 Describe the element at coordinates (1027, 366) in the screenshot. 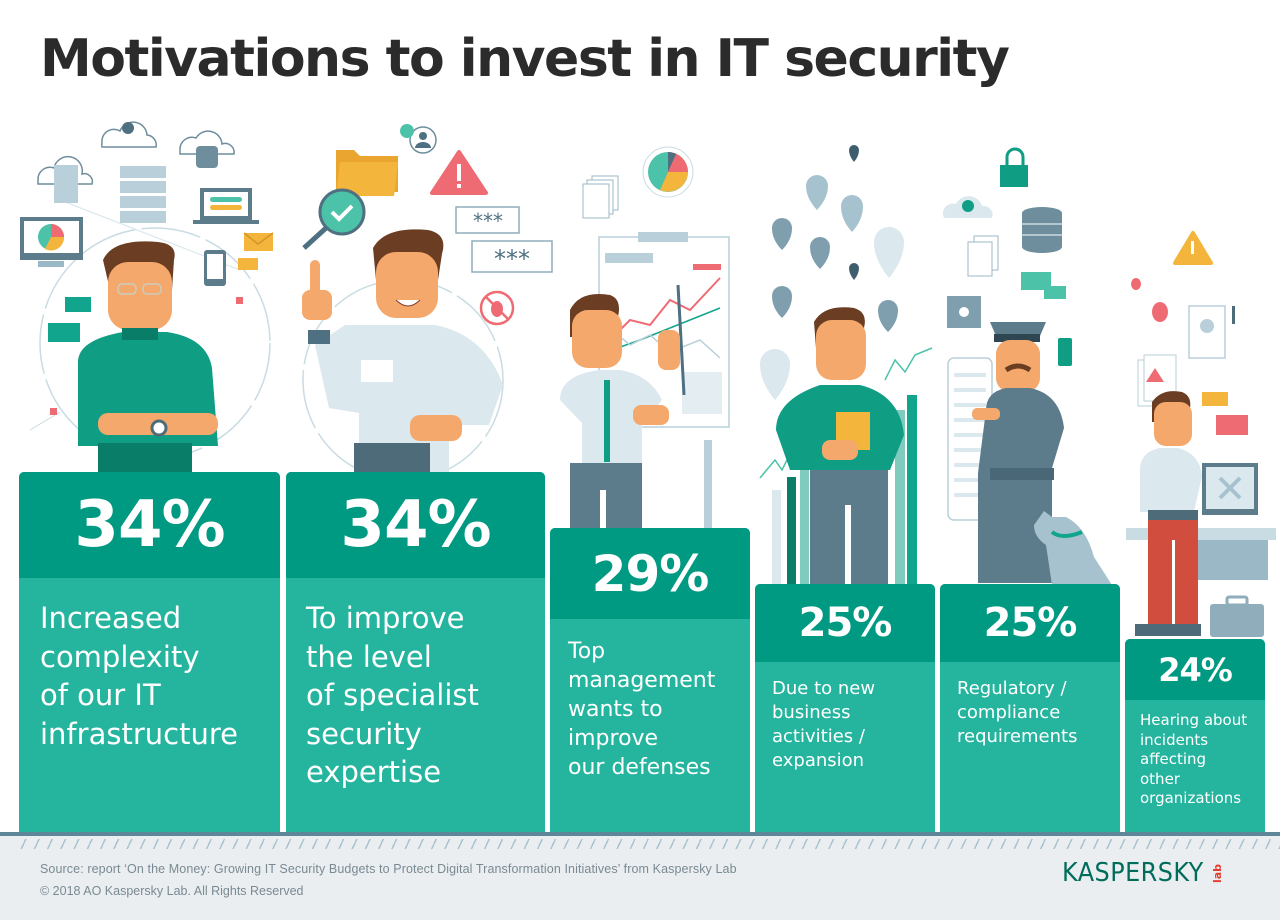

I see `character-5-illustration` at that location.